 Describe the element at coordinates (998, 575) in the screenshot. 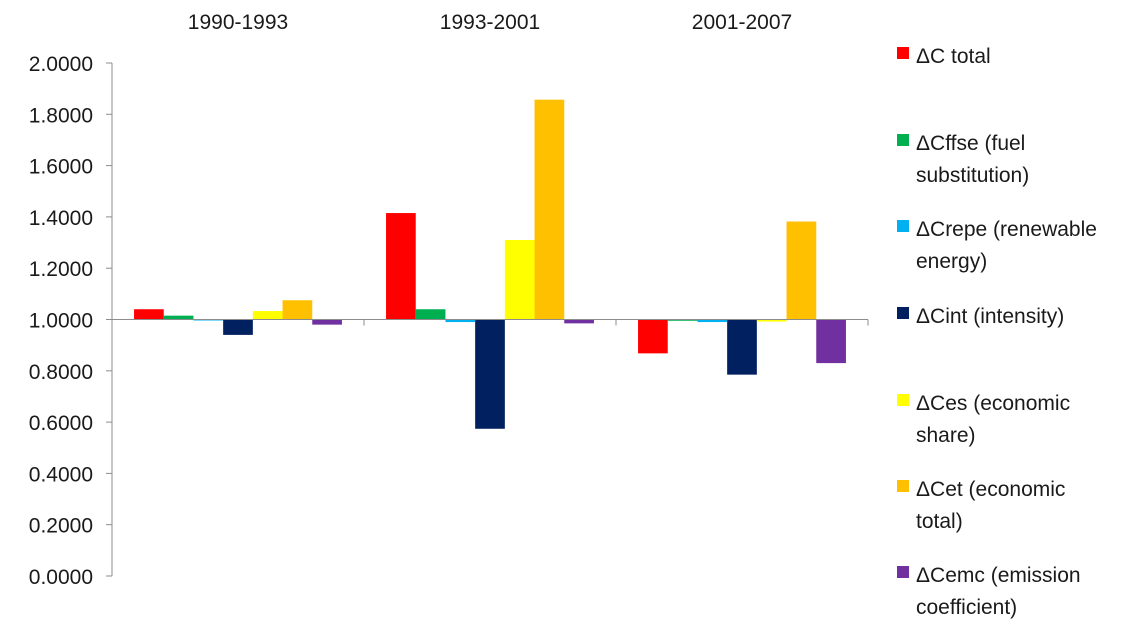

I see `legend-label-line: ΔCemc (emission` at that location.